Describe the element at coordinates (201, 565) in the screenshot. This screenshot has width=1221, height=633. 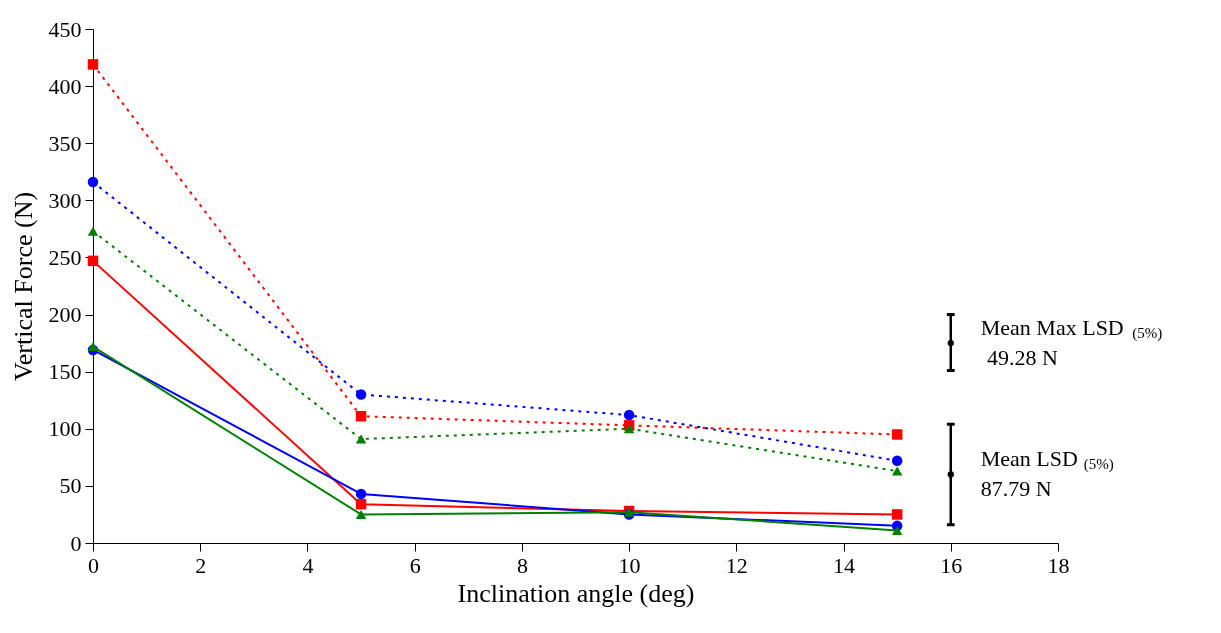
I see `x-tick-label: 2` at that location.